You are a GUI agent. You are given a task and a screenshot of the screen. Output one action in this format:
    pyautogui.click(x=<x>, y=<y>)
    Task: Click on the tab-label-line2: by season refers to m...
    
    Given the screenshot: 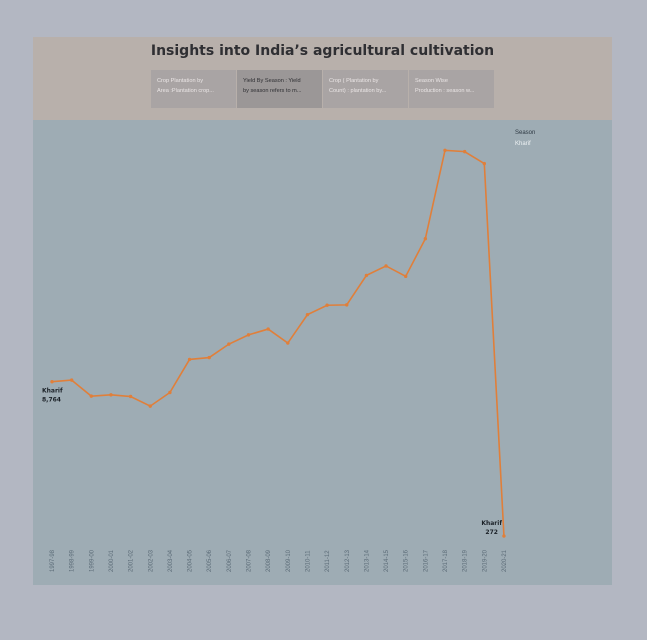 What is the action you would take?
    pyautogui.click(x=272, y=91)
    